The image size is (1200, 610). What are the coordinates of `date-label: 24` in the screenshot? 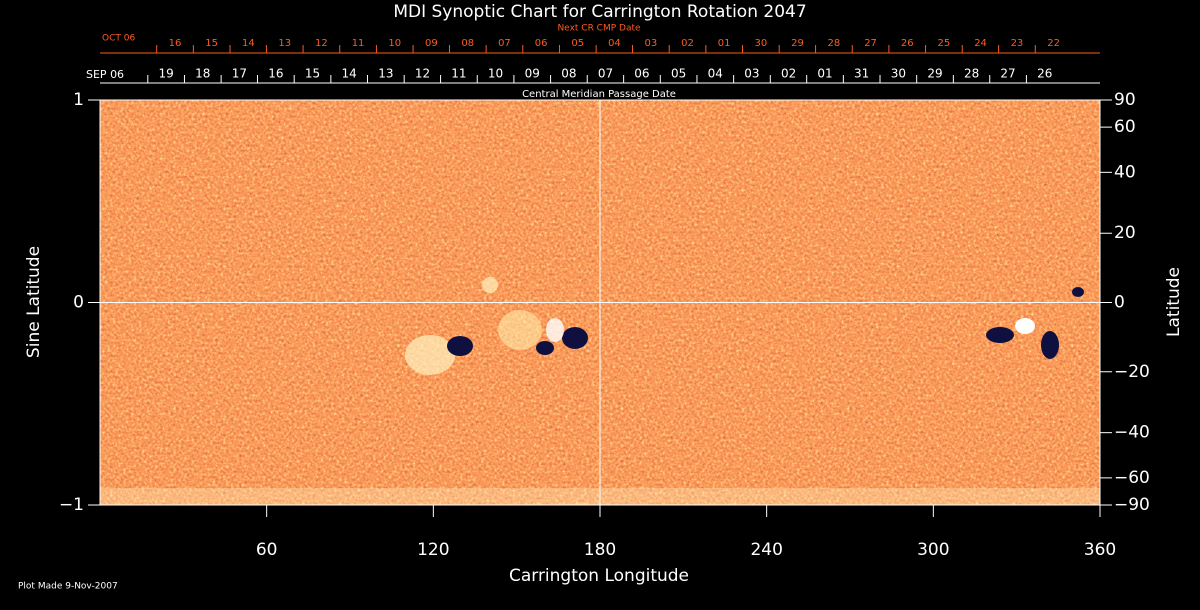 It's located at (980, 43).